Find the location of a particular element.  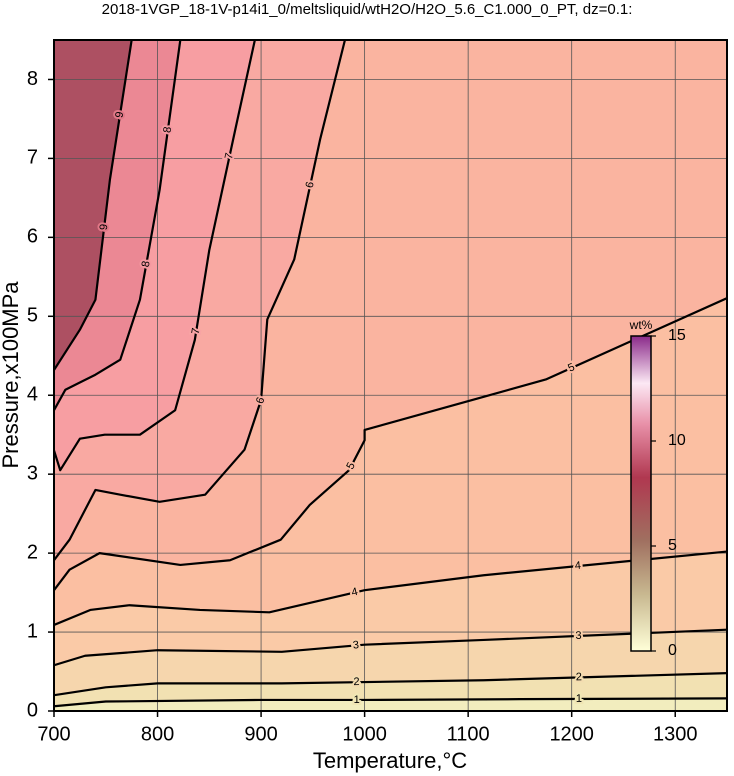

x-tick-label: 1000 is located at coordinates (364, 734).